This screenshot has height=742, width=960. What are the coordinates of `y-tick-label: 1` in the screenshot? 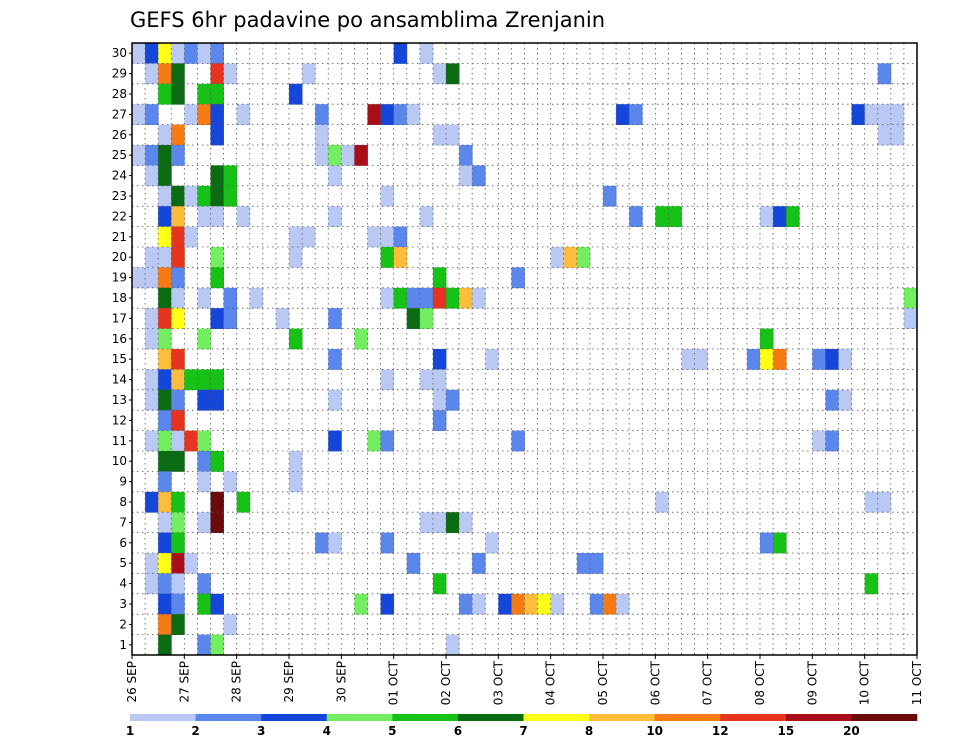 It's located at (123, 645).